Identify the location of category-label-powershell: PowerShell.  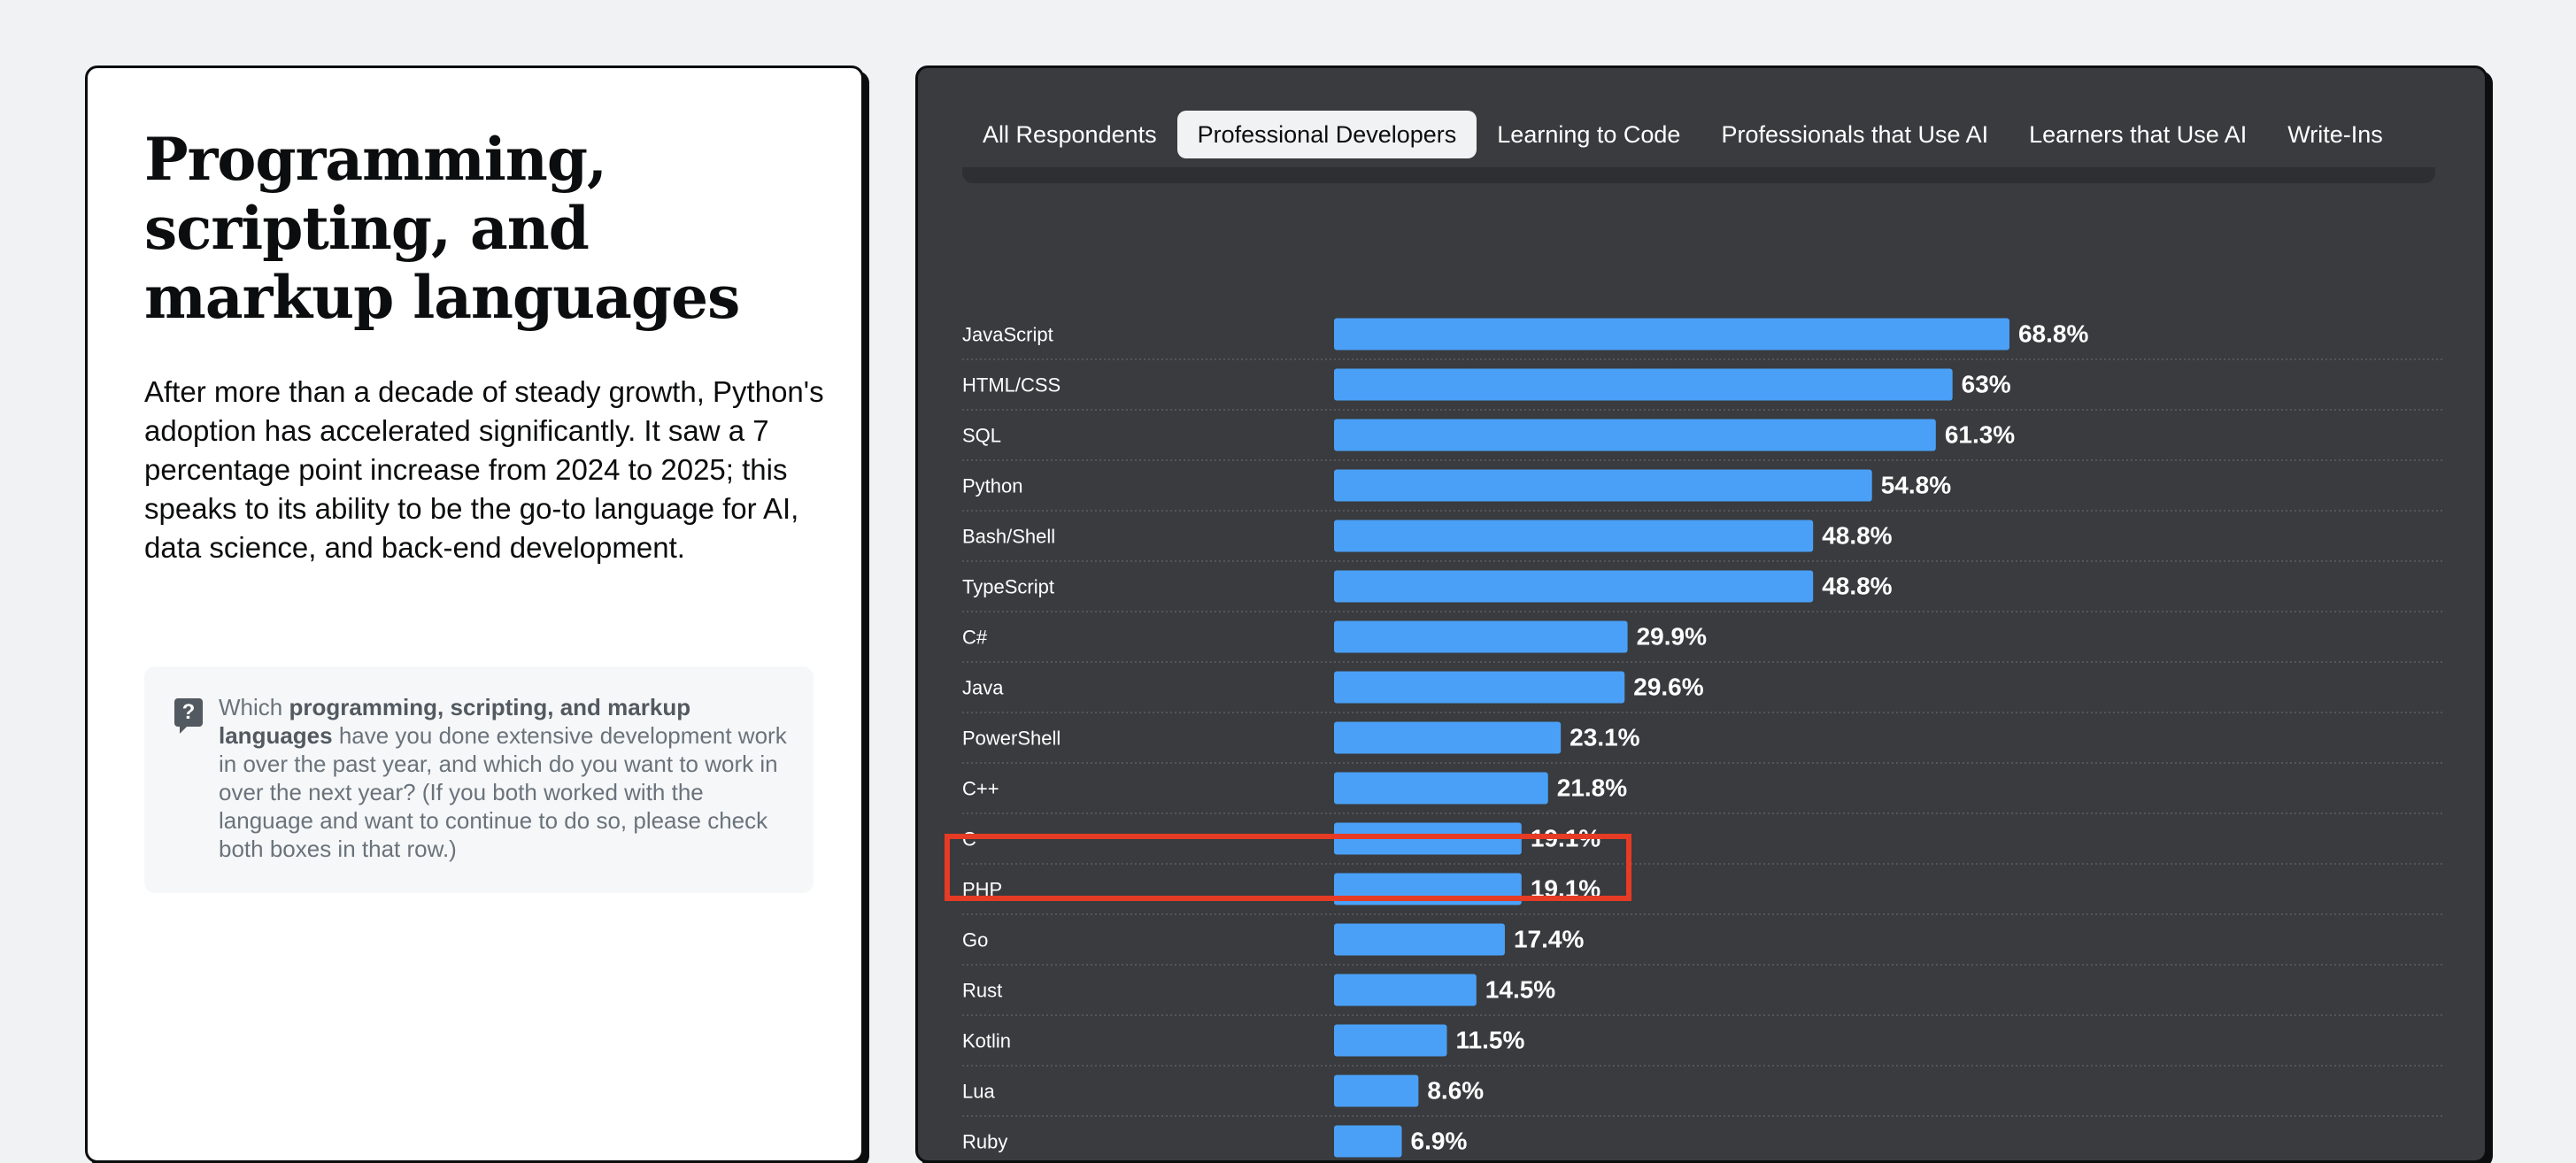
(1011, 739).